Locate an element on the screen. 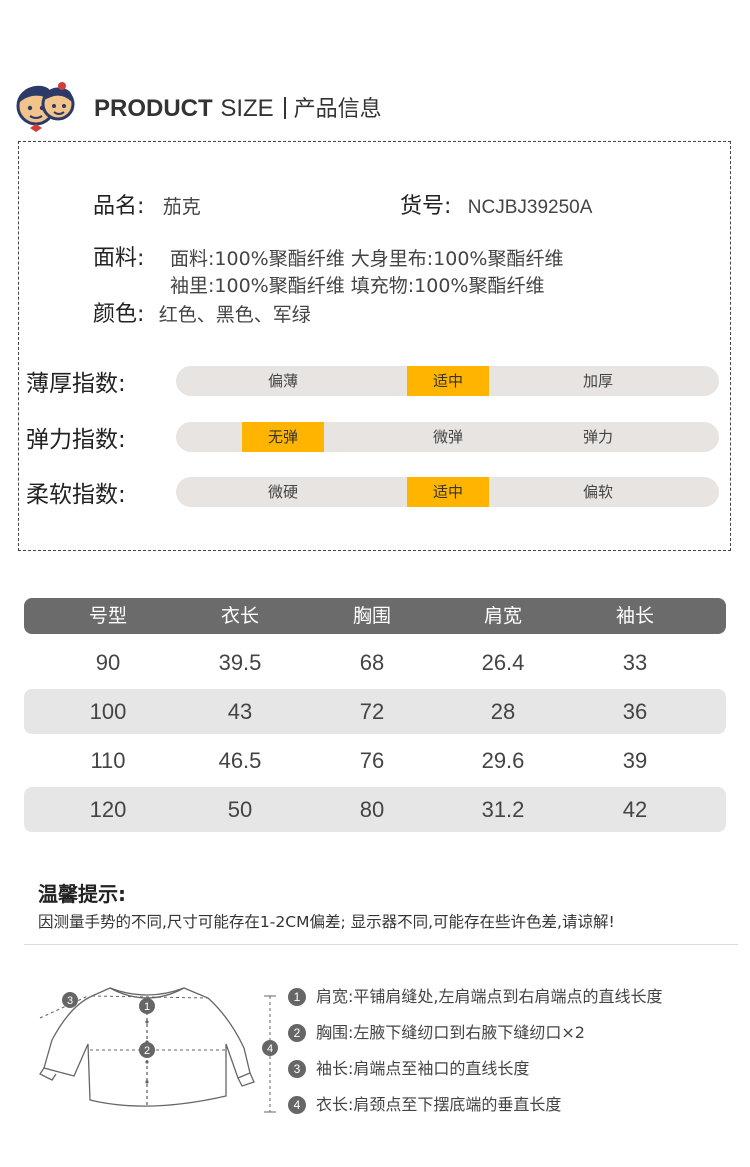 The height and width of the screenshot is (1167, 750). number-badge: 3 is located at coordinates (297, 1069).